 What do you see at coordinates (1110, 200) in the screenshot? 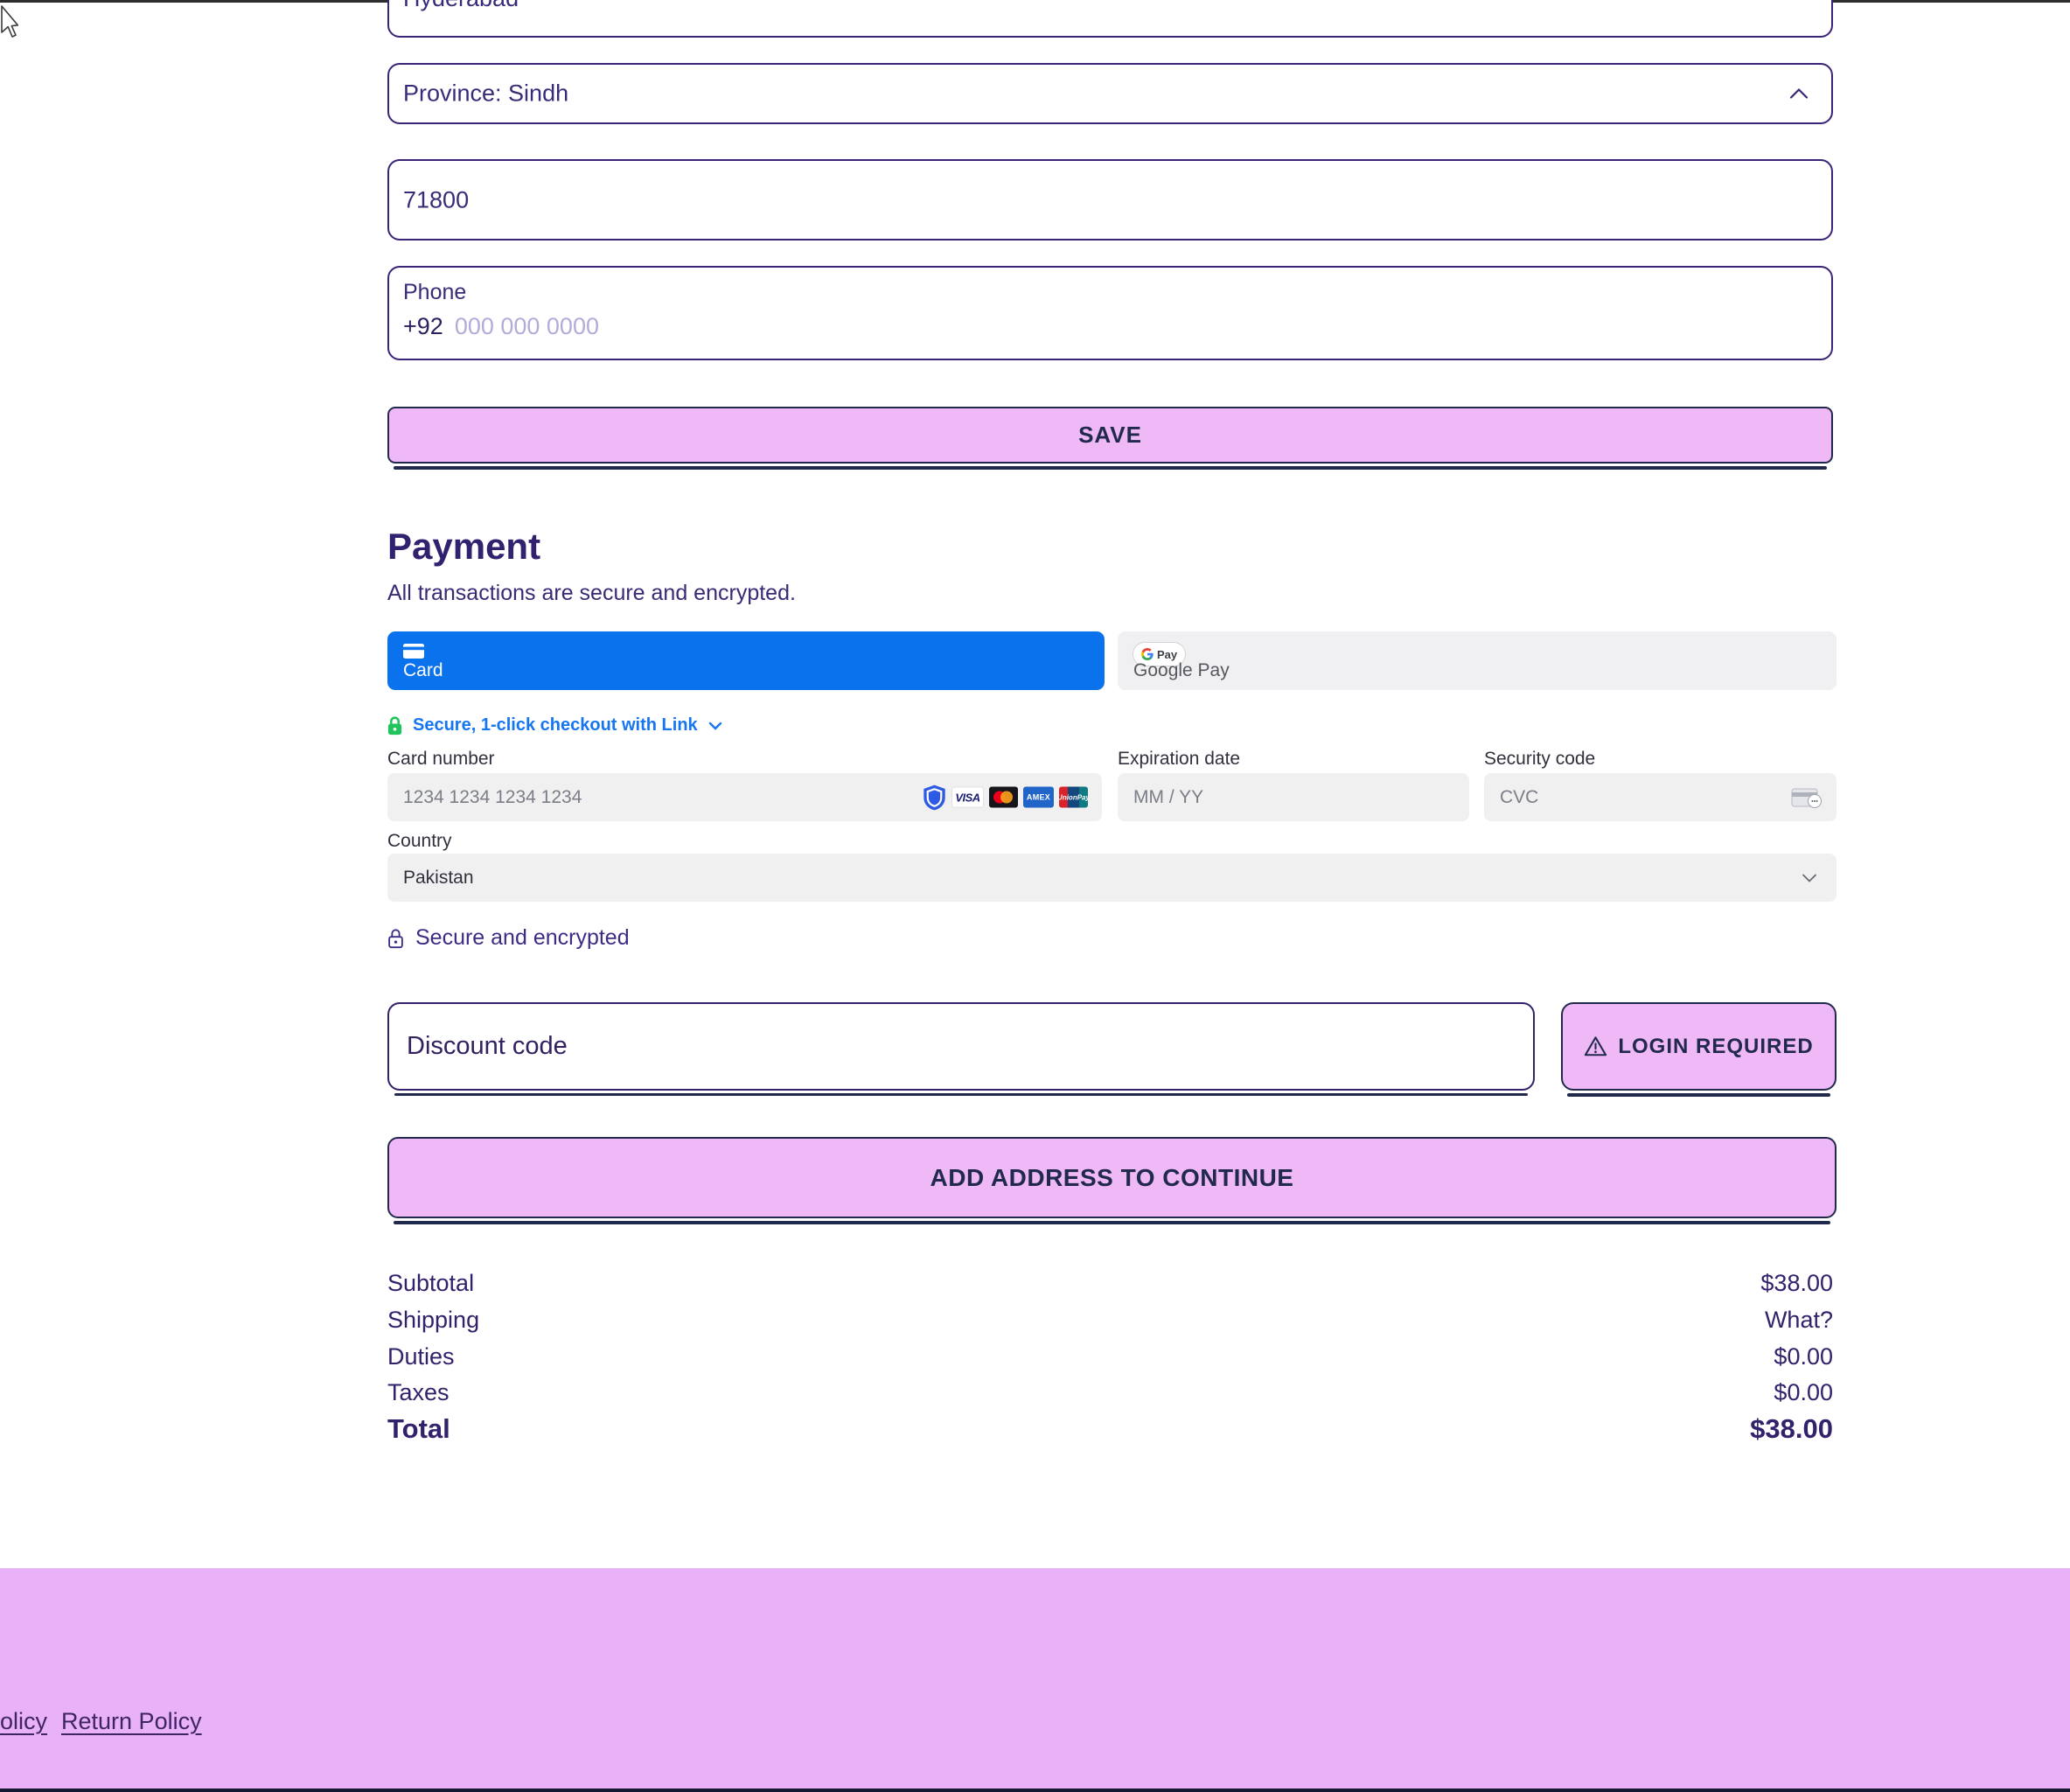
I see `postal-code-field: 71800` at bounding box center [1110, 200].